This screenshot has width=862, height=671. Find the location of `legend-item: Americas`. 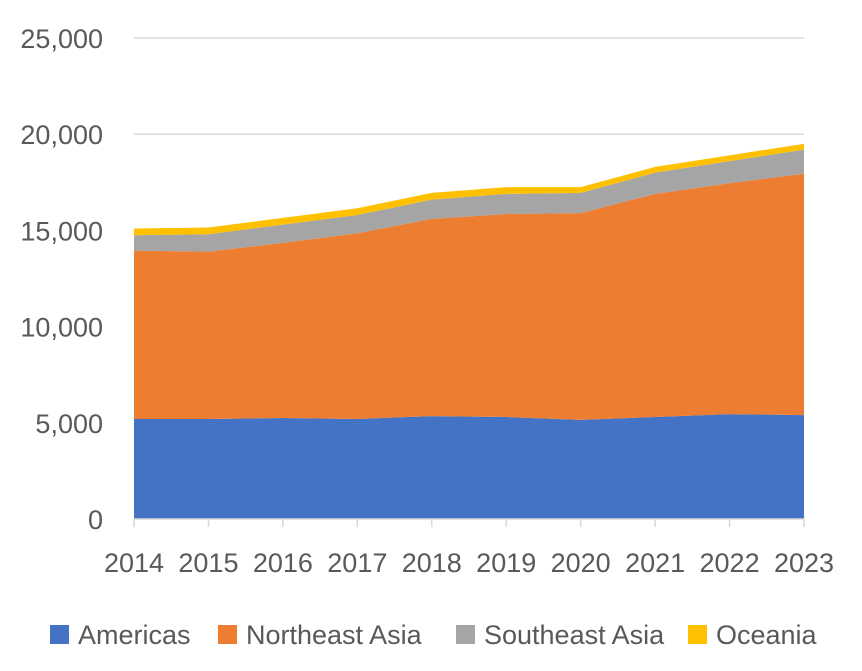

legend-item: Americas is located at coordinates (120, 635).